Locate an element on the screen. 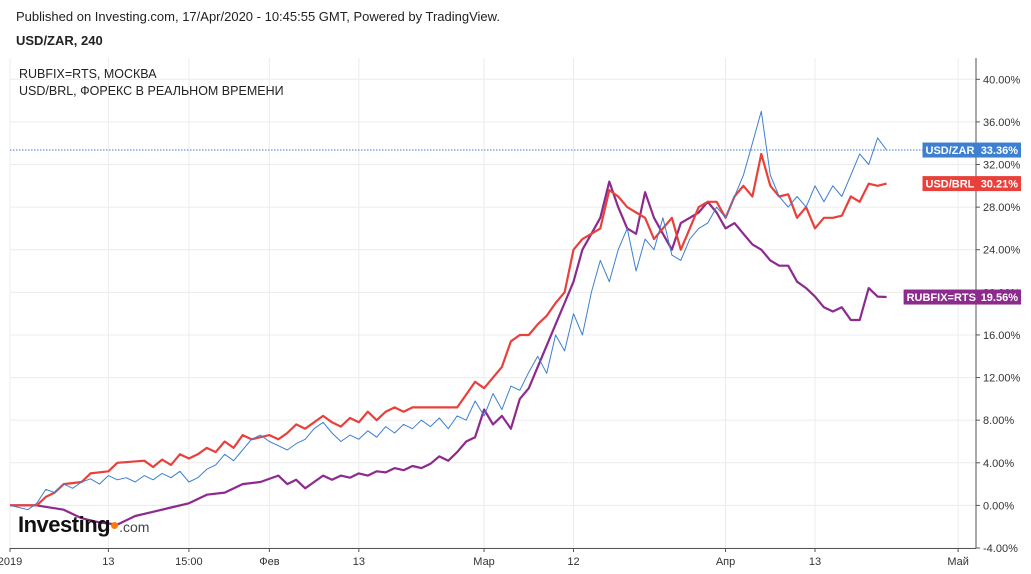 The image size is (1031, 574). x-tick-label: Май is located at coordinates (958, 562).